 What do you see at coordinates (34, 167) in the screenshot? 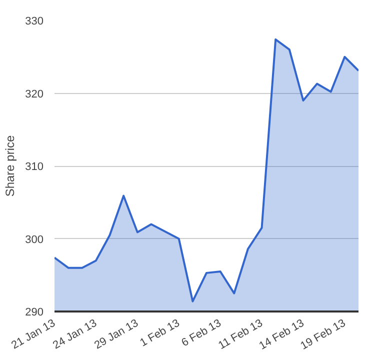
I see `y-tick-label: 310` at bounding box center [34, 167].